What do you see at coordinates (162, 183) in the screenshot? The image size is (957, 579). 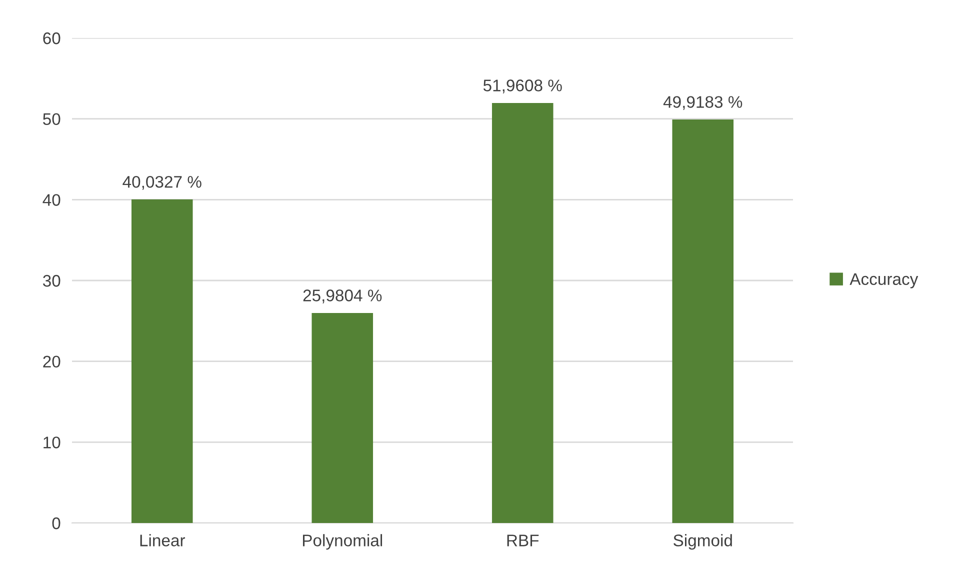 I see `data-label: 40,0327 %` at bounding box center [162, 183].